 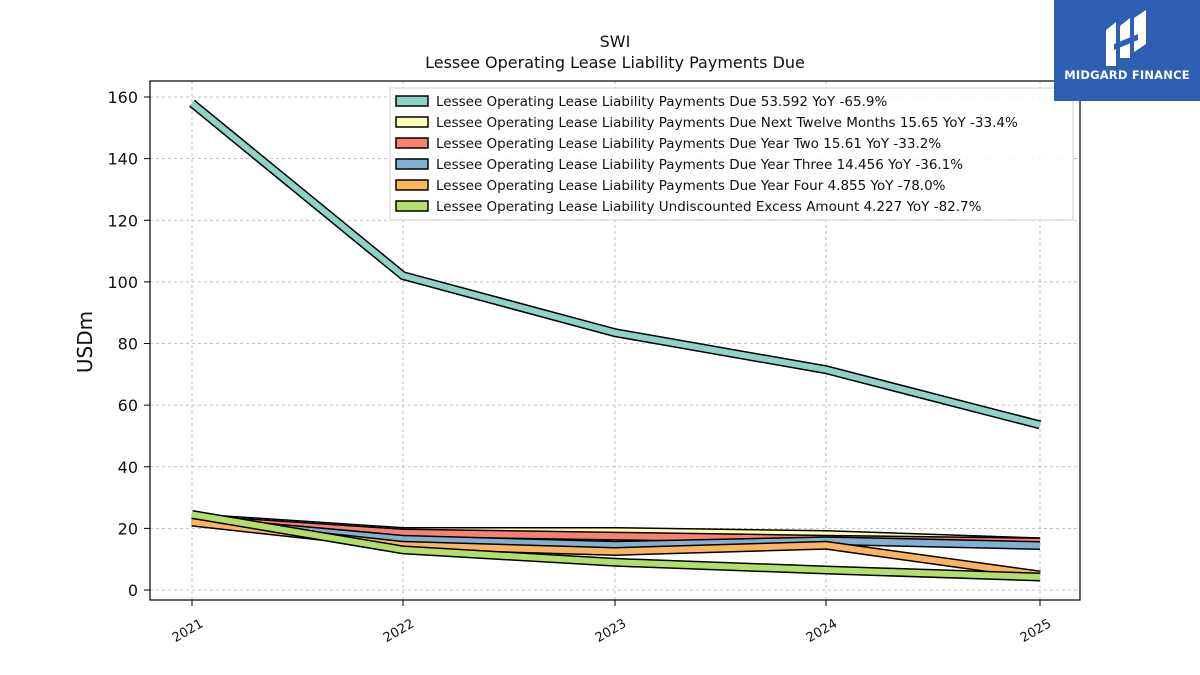 What do you see at coordinates (128, 528) in the screenshot?
I see `y-tick-label: 20` at bounding box center [128, 528].